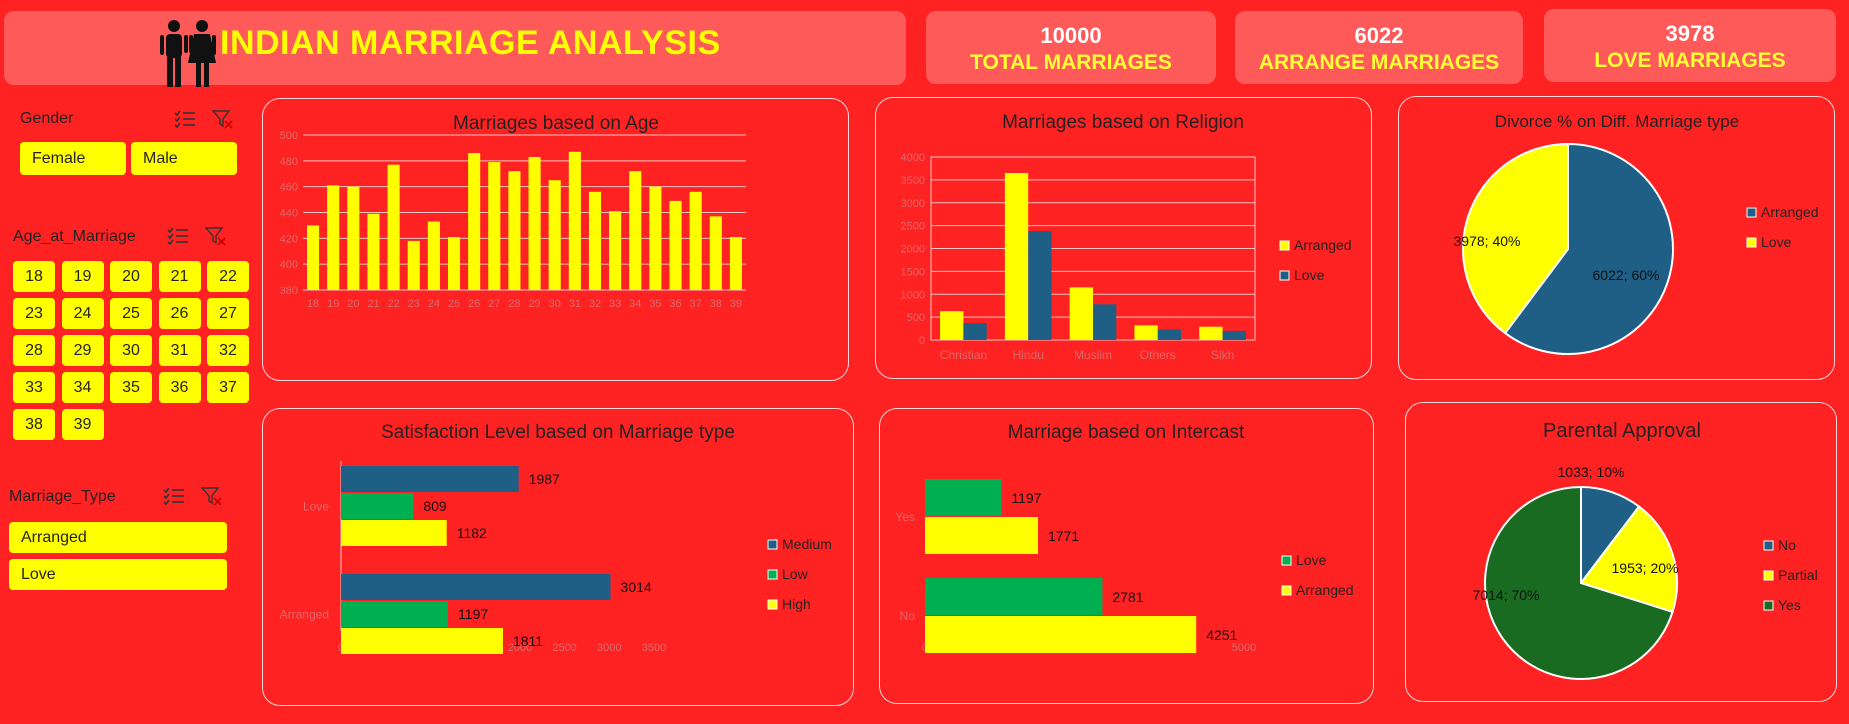 The width and height of the screenshot is (1849, 724). What do you see at coordinates (118, 574) in the screenshot?
I see `marriage-type-option-love: Love` at bounding box center [118, 574].